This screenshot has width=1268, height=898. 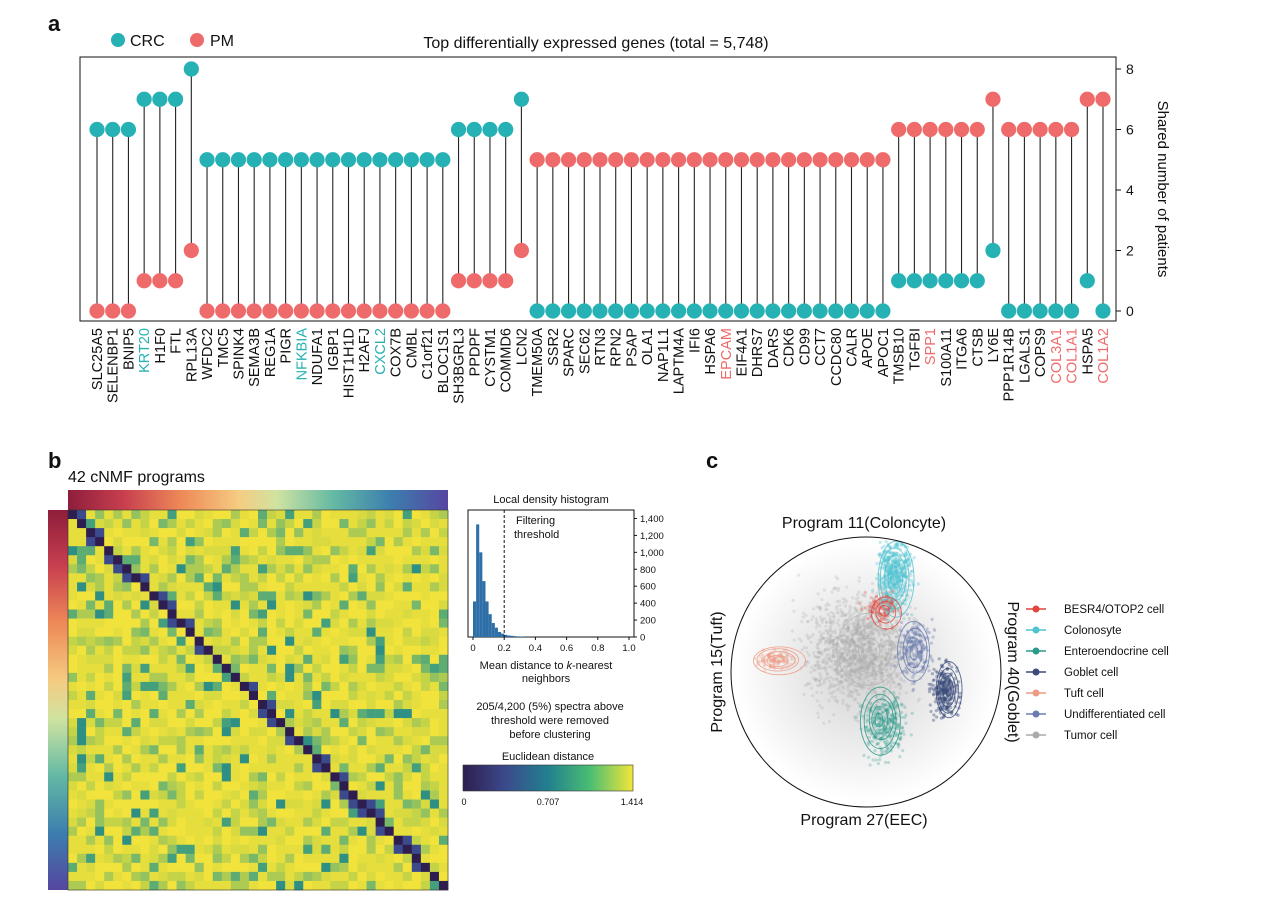 I want to click on pm-dot-ppdpf, so click(x=474, y=281).